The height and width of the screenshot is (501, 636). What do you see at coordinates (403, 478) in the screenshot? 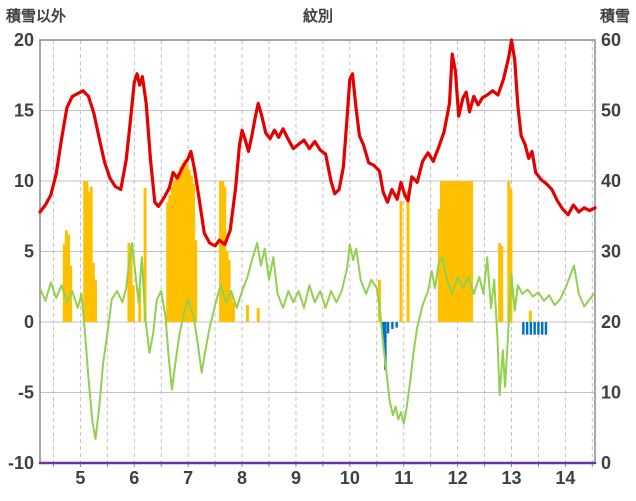
I see `x-axis-tick-label: 11` at bounding box center [403, 478].